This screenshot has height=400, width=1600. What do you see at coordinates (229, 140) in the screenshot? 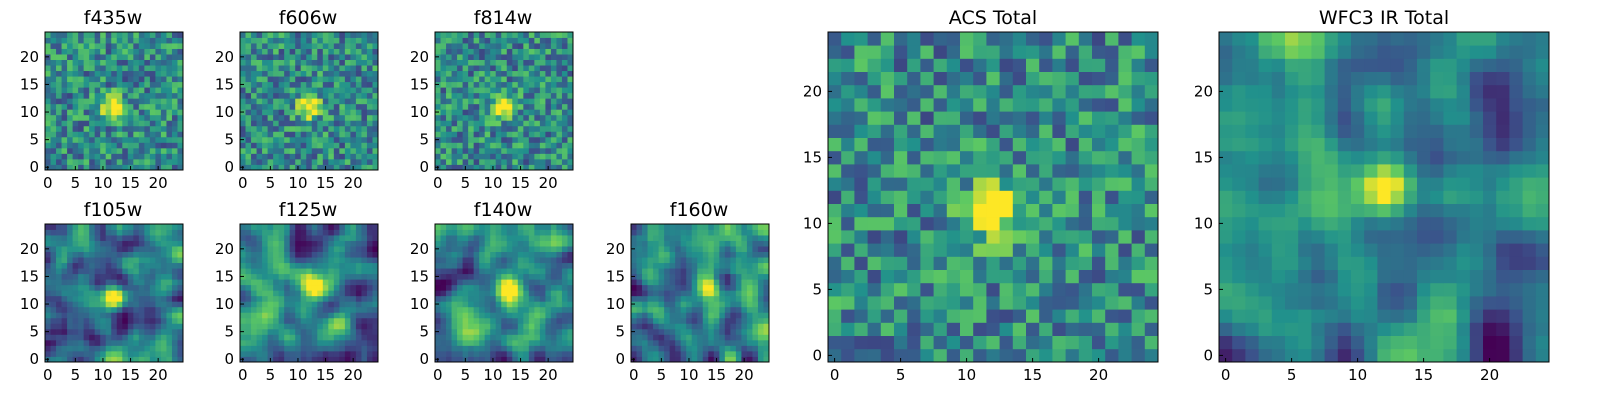
I see `y-tick-label: 5` at bounding box center [229, 140].